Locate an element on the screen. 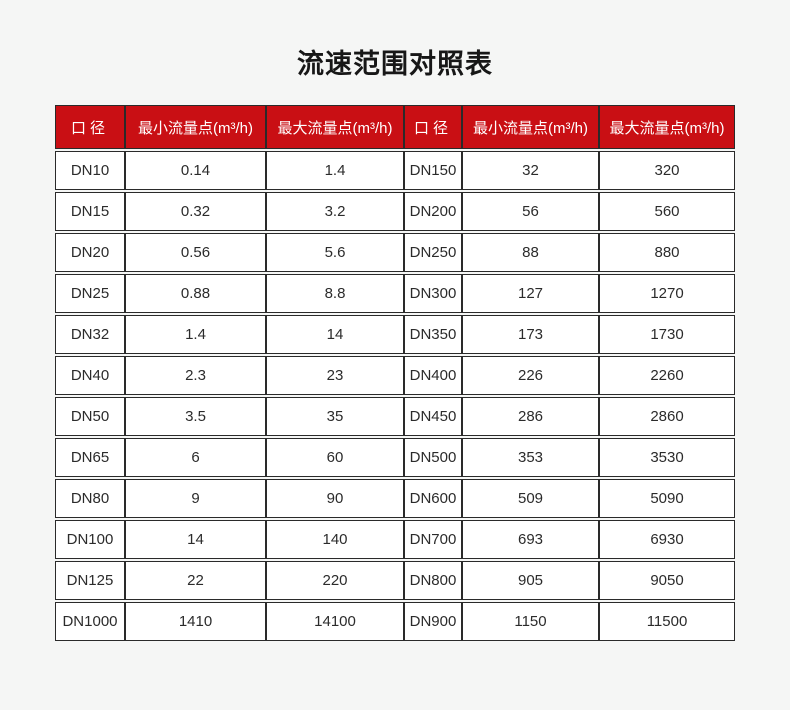 This screenshot has height=710, width=790. min-flow-cell: 226 is located at coordinates (530, 375).